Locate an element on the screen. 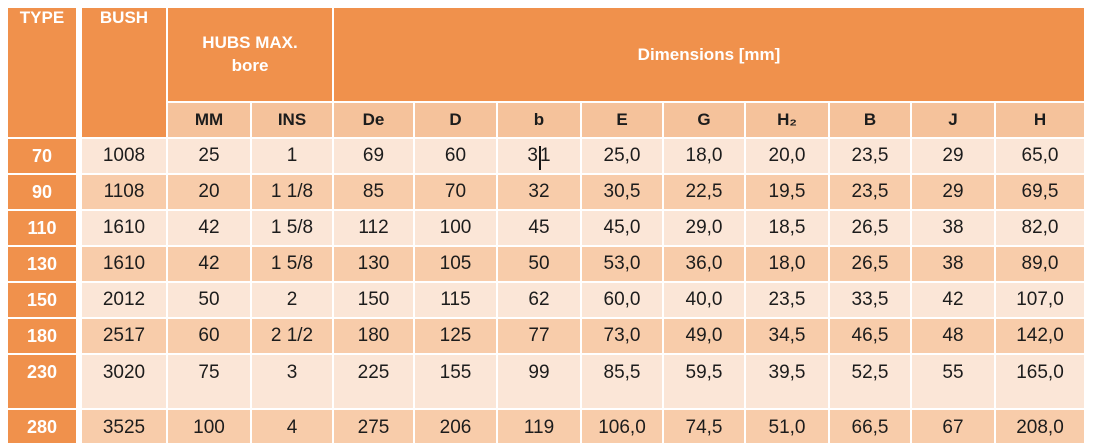  data-cell: 3020 is located at coordinates (124, 381).